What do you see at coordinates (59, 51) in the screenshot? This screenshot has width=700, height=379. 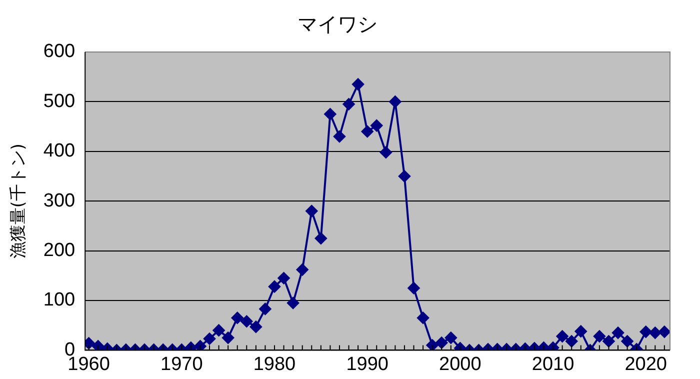 I see `y-tick-label: 600` at bounding box center [59, 51].